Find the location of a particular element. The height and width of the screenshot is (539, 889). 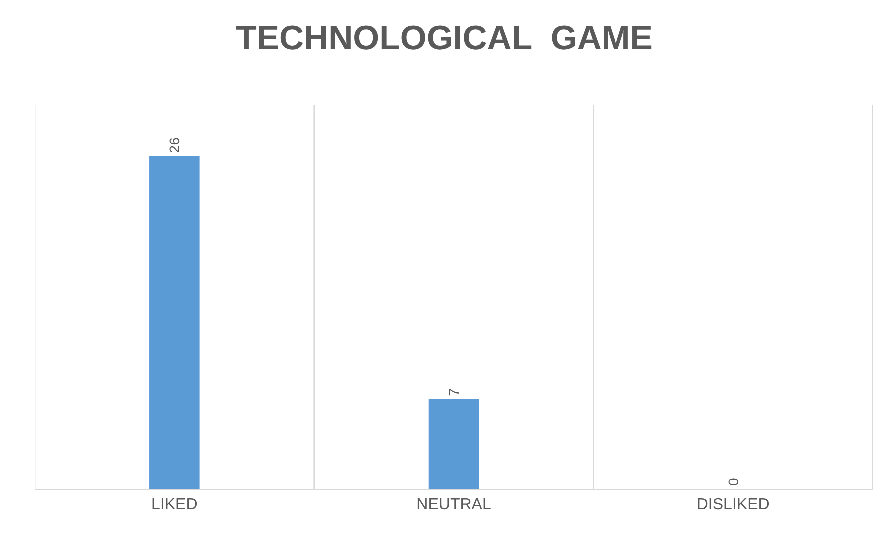

chart-title: TECHNOLOGICAL GAME is located at coordinates (444, 39).